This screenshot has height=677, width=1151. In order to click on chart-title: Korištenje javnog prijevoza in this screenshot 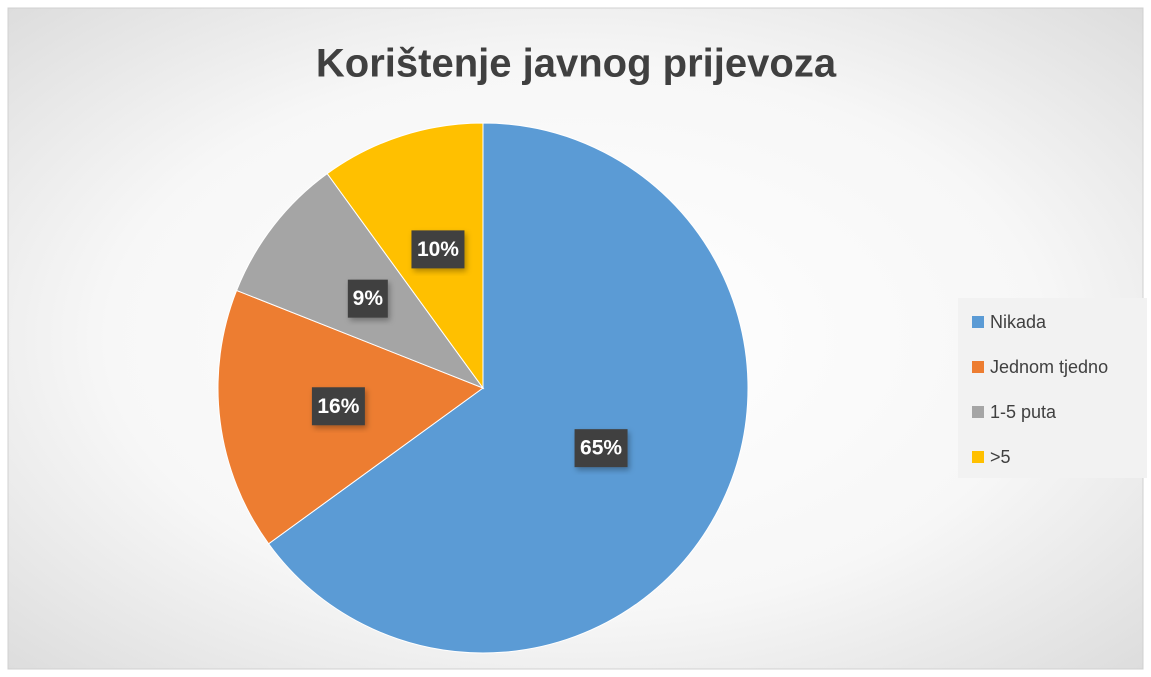, I will do `click(576, 64)`.